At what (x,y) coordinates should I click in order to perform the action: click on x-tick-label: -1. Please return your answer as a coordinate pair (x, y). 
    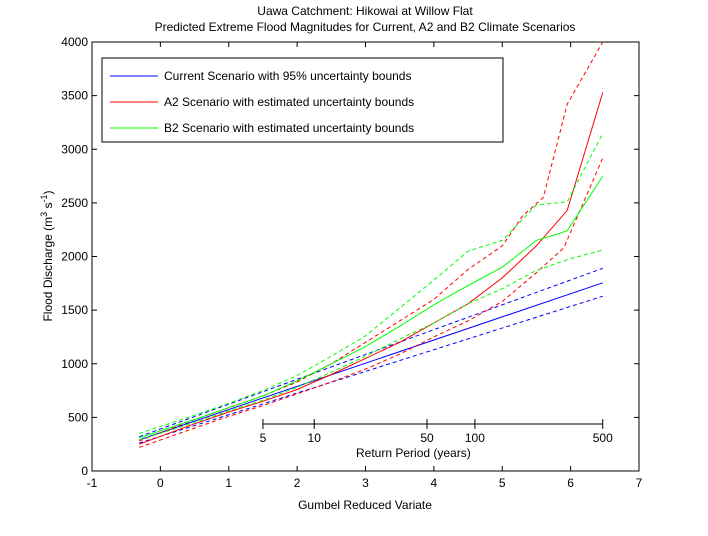
    Looking at the image, I should click on (92, 483).